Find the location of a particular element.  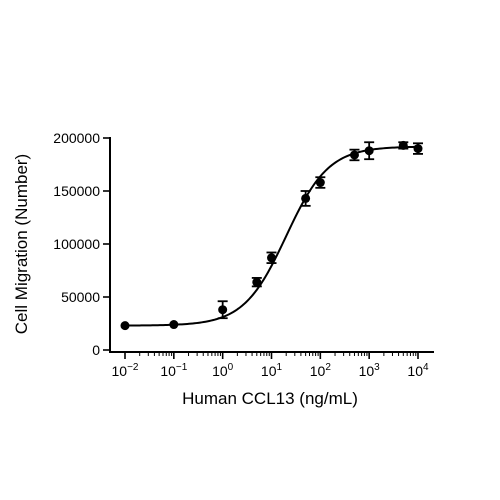

y-tick-label: 100000 is located at coordinates (76, 244).